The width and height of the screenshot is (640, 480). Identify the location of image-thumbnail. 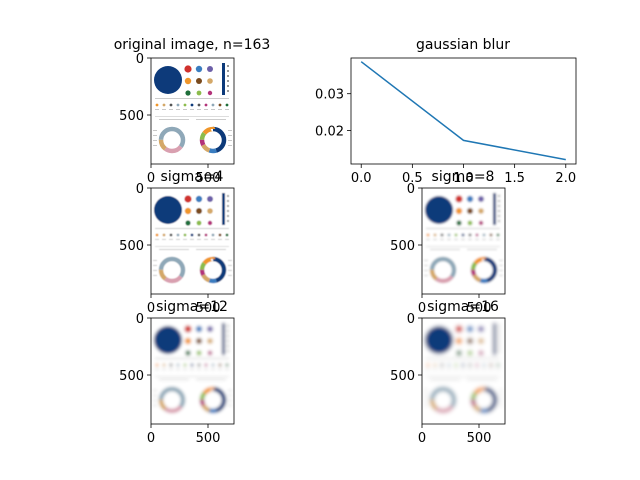
(192, 111).